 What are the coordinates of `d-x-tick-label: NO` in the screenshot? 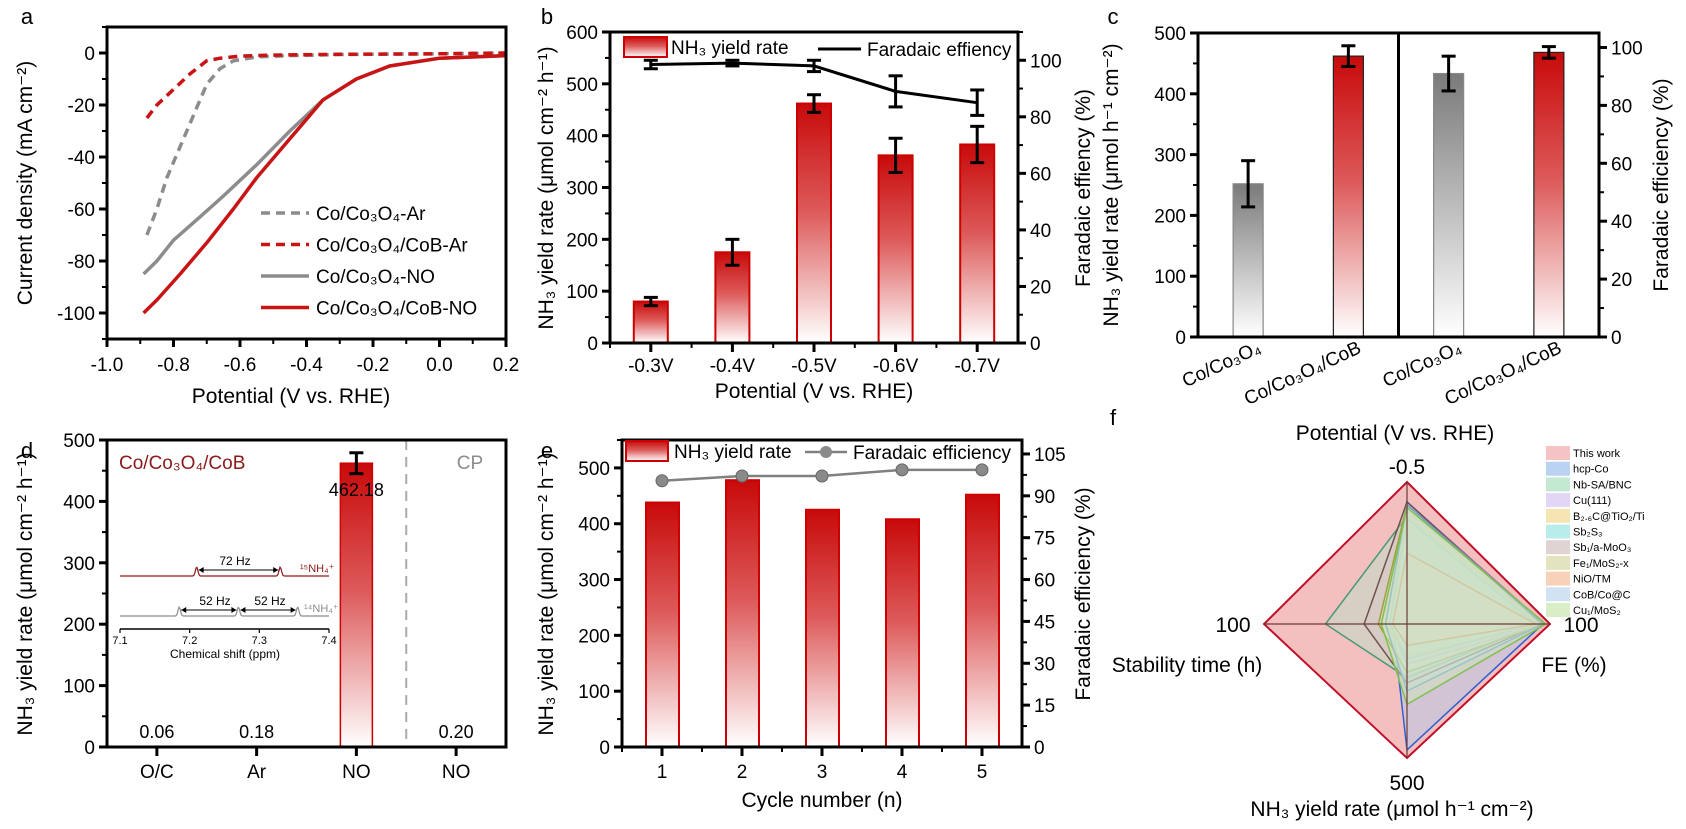 It's located at (456, 772).